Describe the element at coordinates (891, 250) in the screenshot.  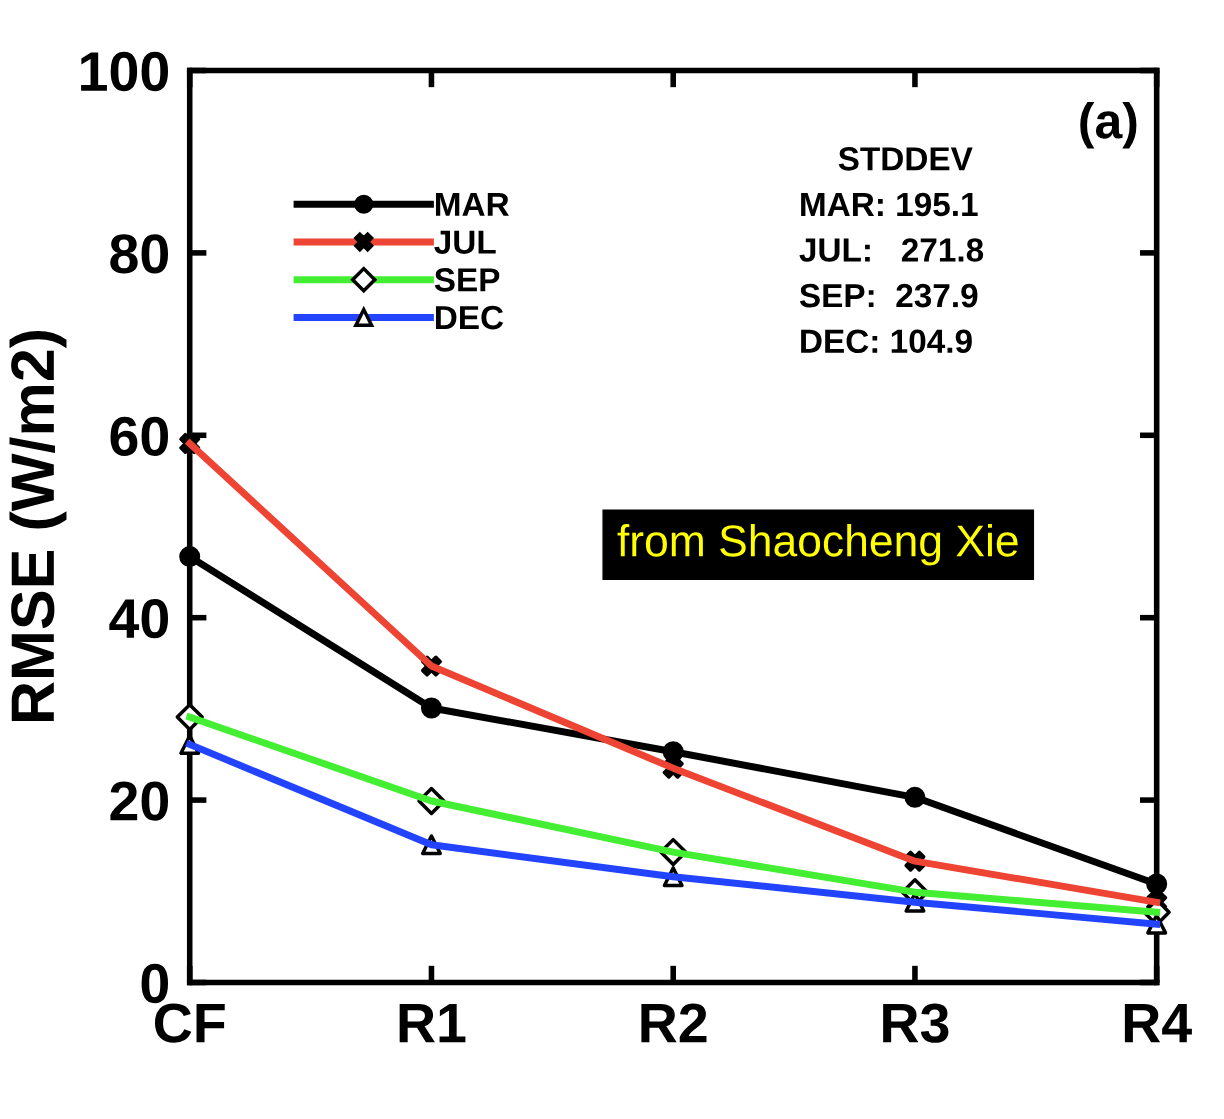
I see `annotation: JUL: 271.8` at that location.